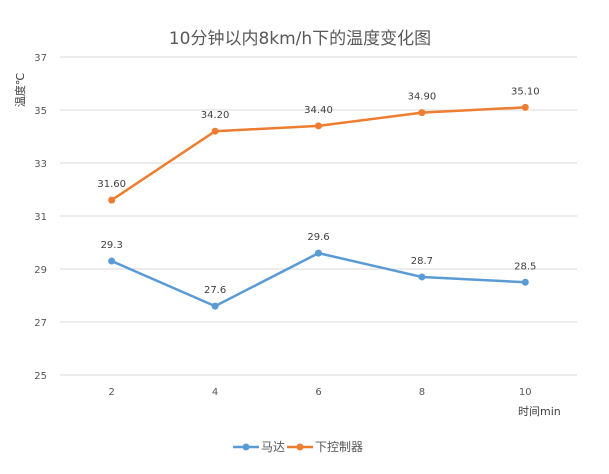 The width and height of the screenshot is (609, 474). Describe the element at coordinates (273, 447) in the screenshot. I see `legend-label-0: 马达` at that location.